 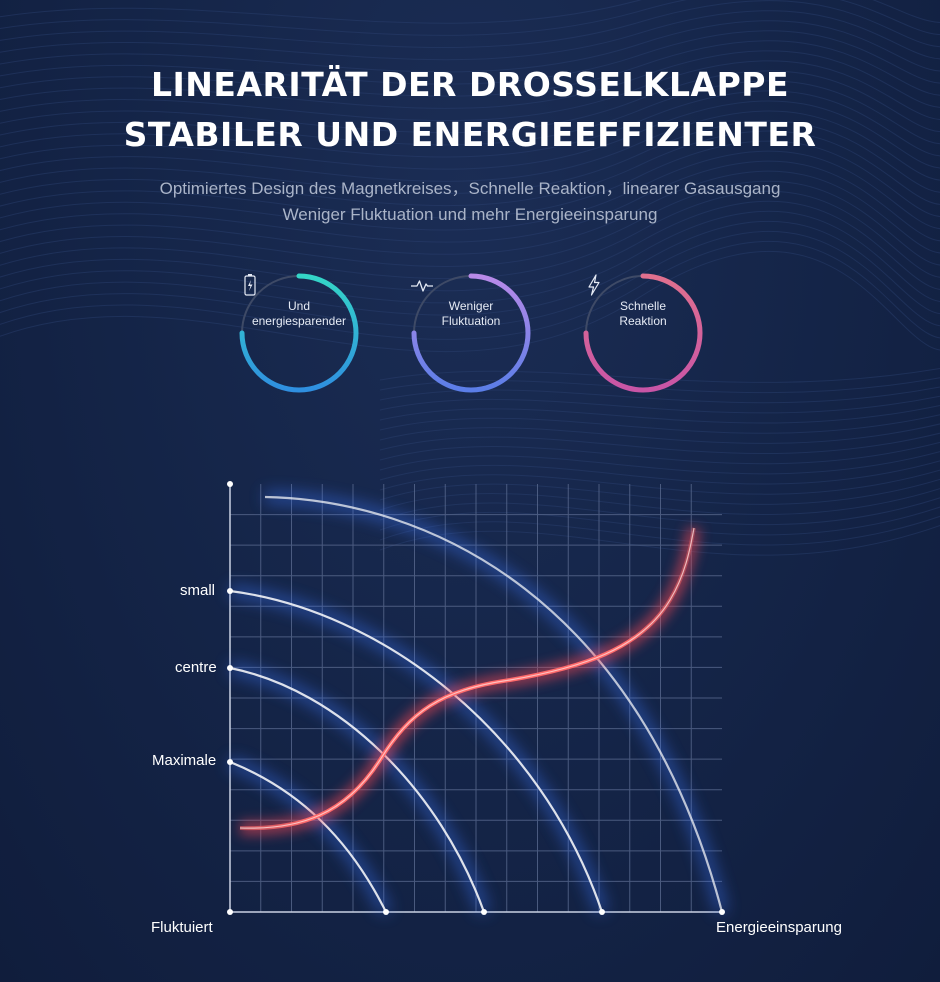 What do you see at coordinates (250, 285) in the screenshot?
I see `battery-charging-icon` at bounding box center [250, 285].